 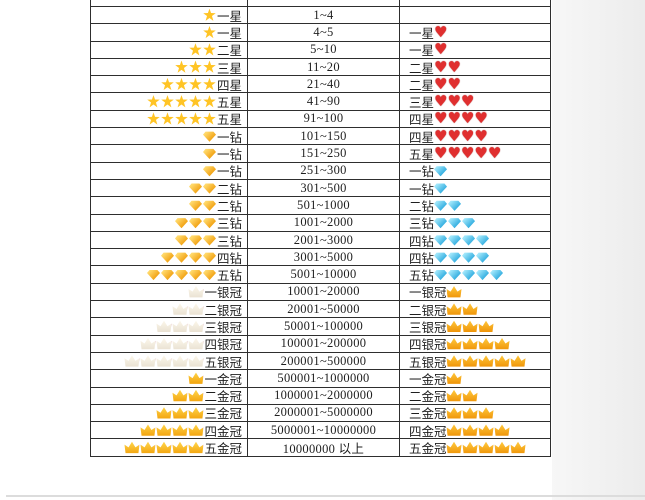 I want to click on range-cell: 5000001~10000000, so click(x=324, y=430).